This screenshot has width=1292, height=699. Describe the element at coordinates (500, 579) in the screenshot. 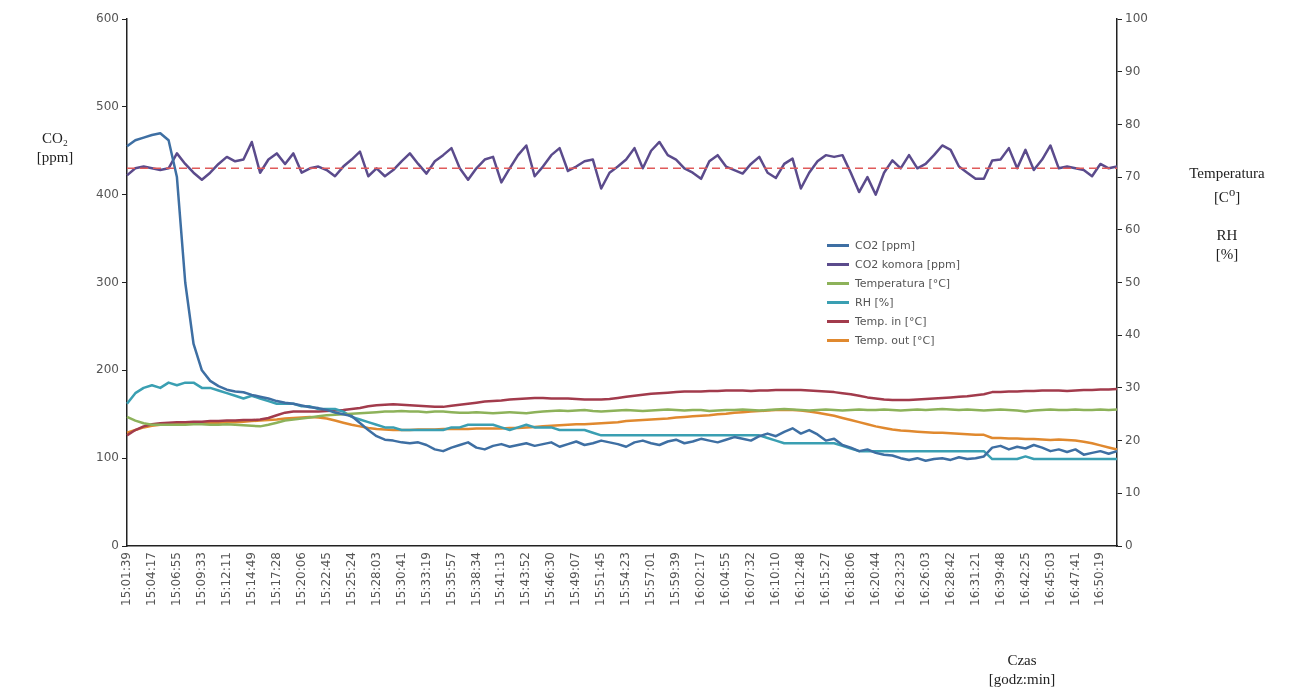

I see `x-tick-label: 15:41:13` at that location.